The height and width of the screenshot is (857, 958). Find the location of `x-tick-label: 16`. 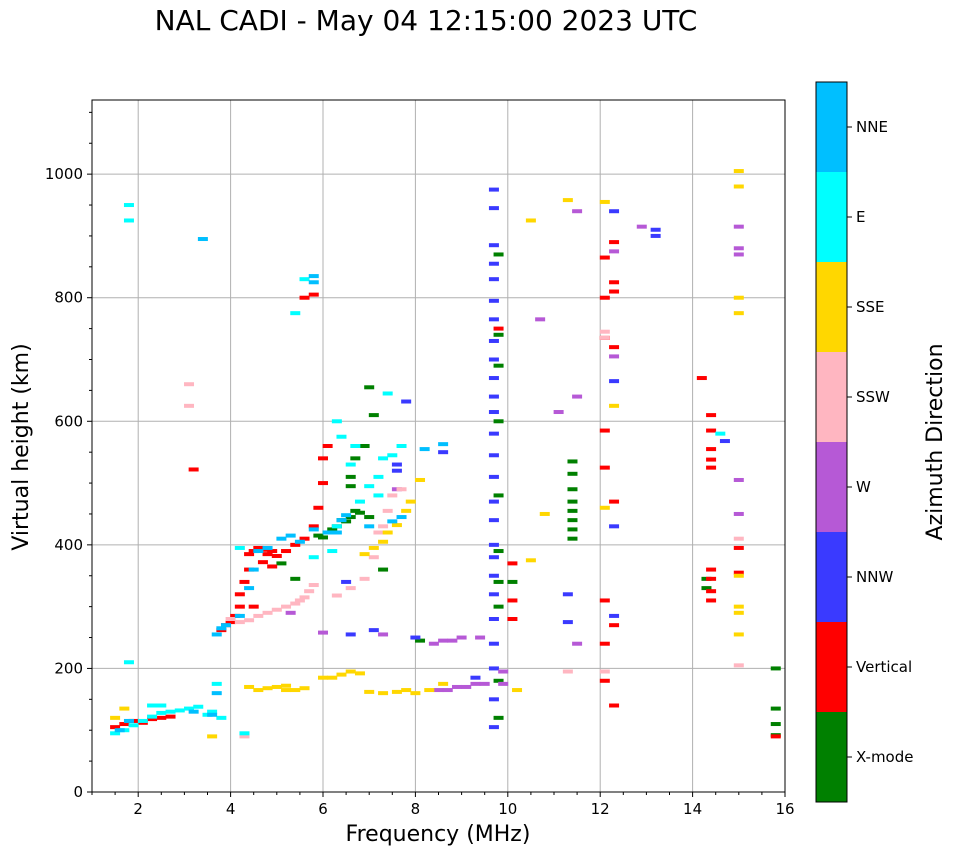

x-tick-label: 16 is located at coordinates (784, 809).